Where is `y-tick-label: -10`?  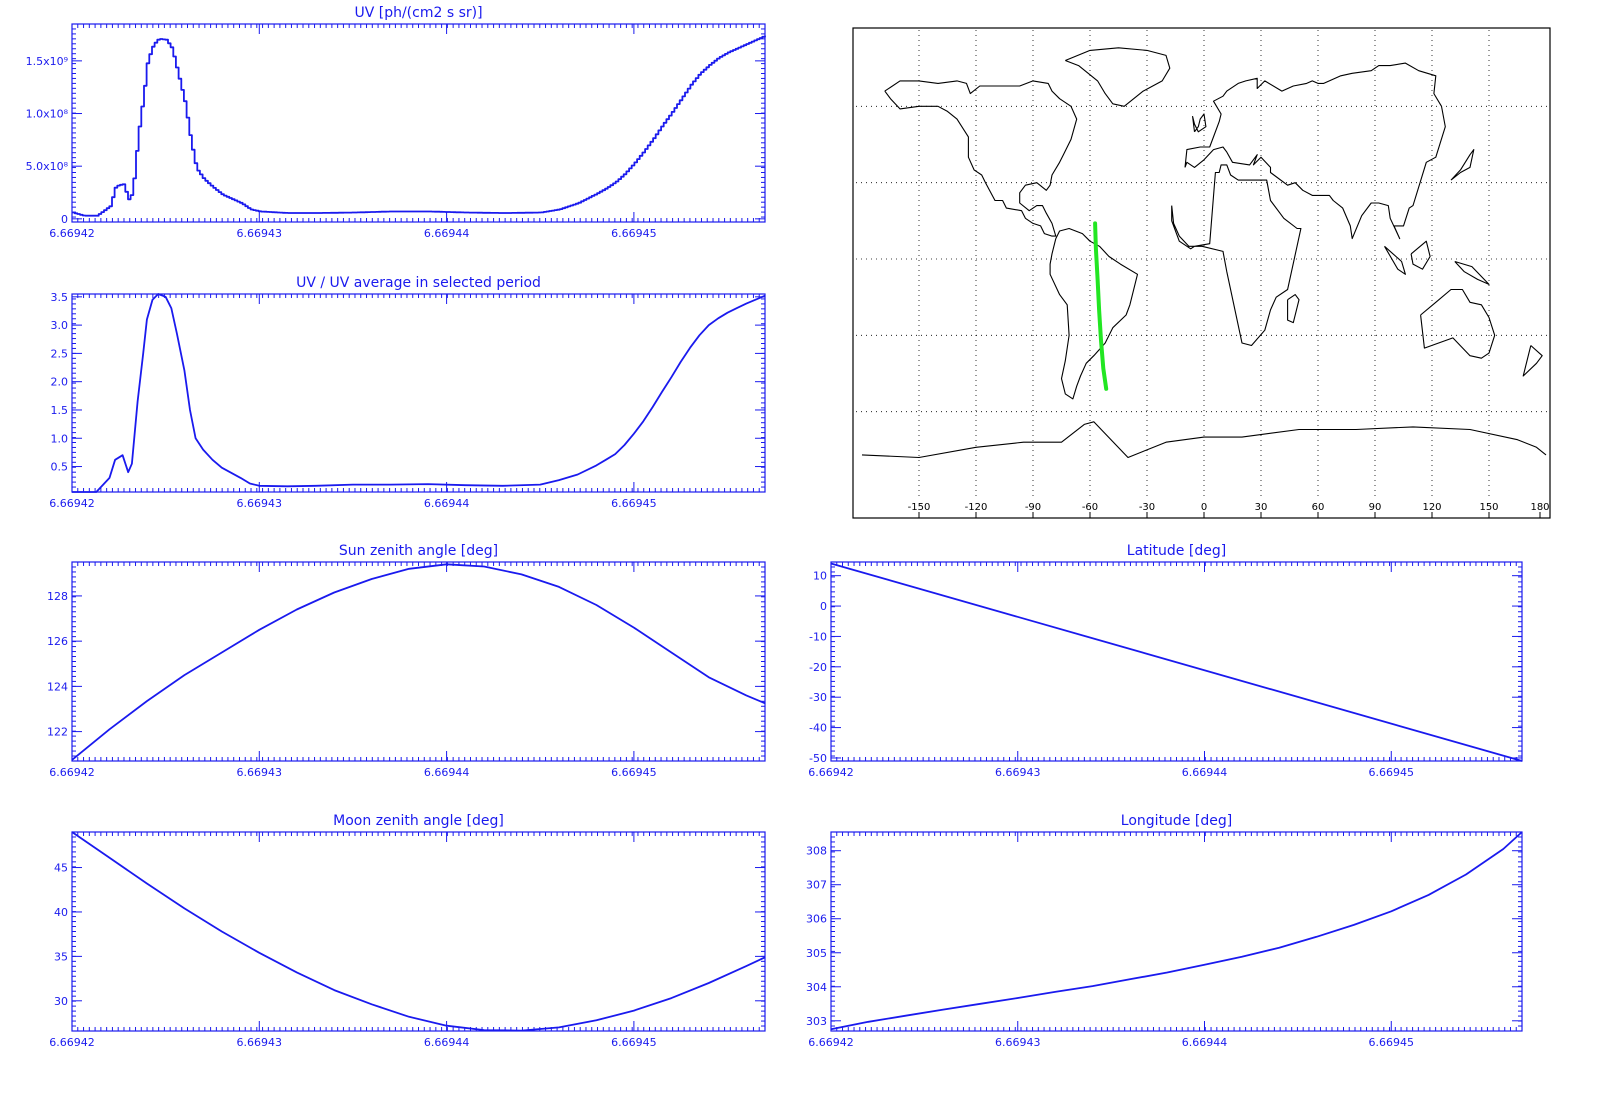
y-tick-label: -10 is located at coordinates (818, 636).